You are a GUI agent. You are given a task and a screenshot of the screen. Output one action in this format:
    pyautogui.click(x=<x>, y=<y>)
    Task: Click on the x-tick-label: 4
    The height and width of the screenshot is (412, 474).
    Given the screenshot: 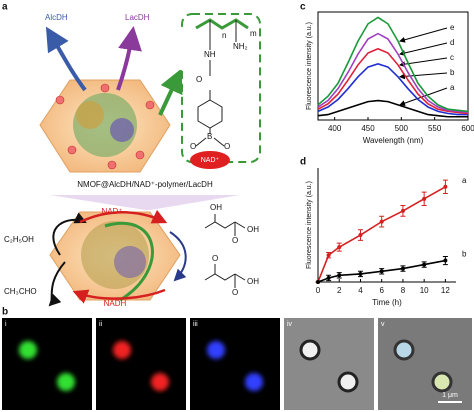 What is the action you would take?
    pyautogui.click(x=360, y=290)
    